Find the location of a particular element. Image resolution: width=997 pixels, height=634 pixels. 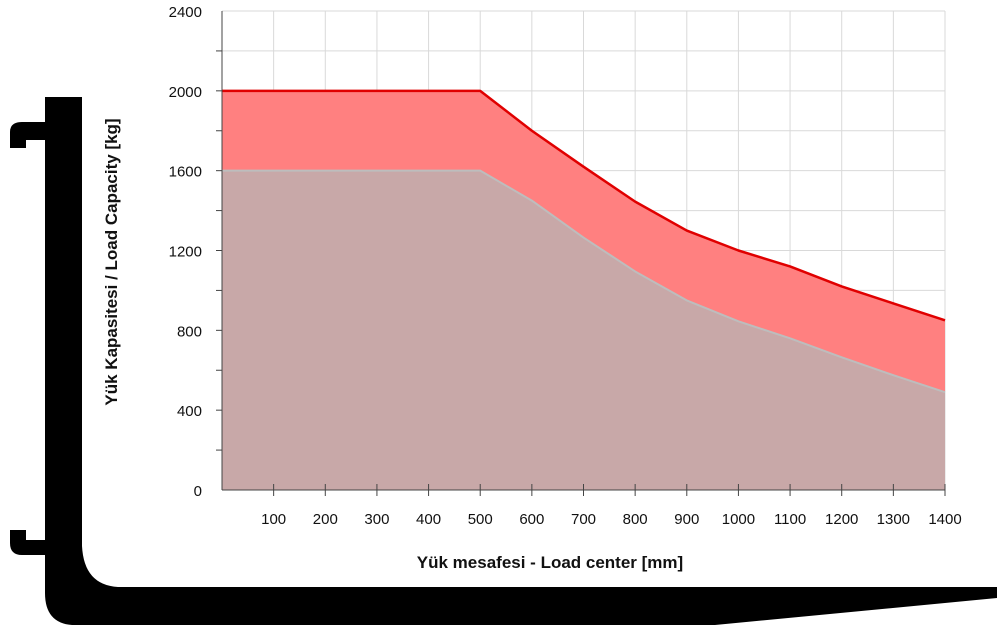

y-axis-ticks: 0 400 800 1200 1600 2000 2400 is located at coordinates (195, 252).